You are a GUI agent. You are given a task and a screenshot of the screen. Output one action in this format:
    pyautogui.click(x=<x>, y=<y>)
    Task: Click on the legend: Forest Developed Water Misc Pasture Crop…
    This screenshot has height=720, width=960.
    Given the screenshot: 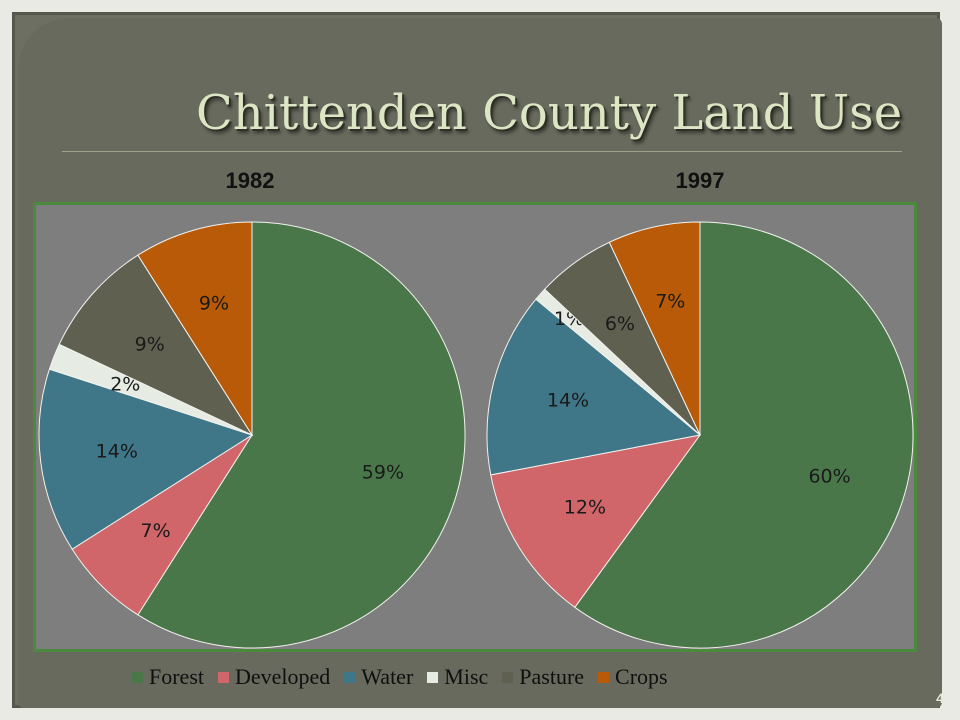 What is the action you would take?
    pyautogui.click(x=512, y=677)
    